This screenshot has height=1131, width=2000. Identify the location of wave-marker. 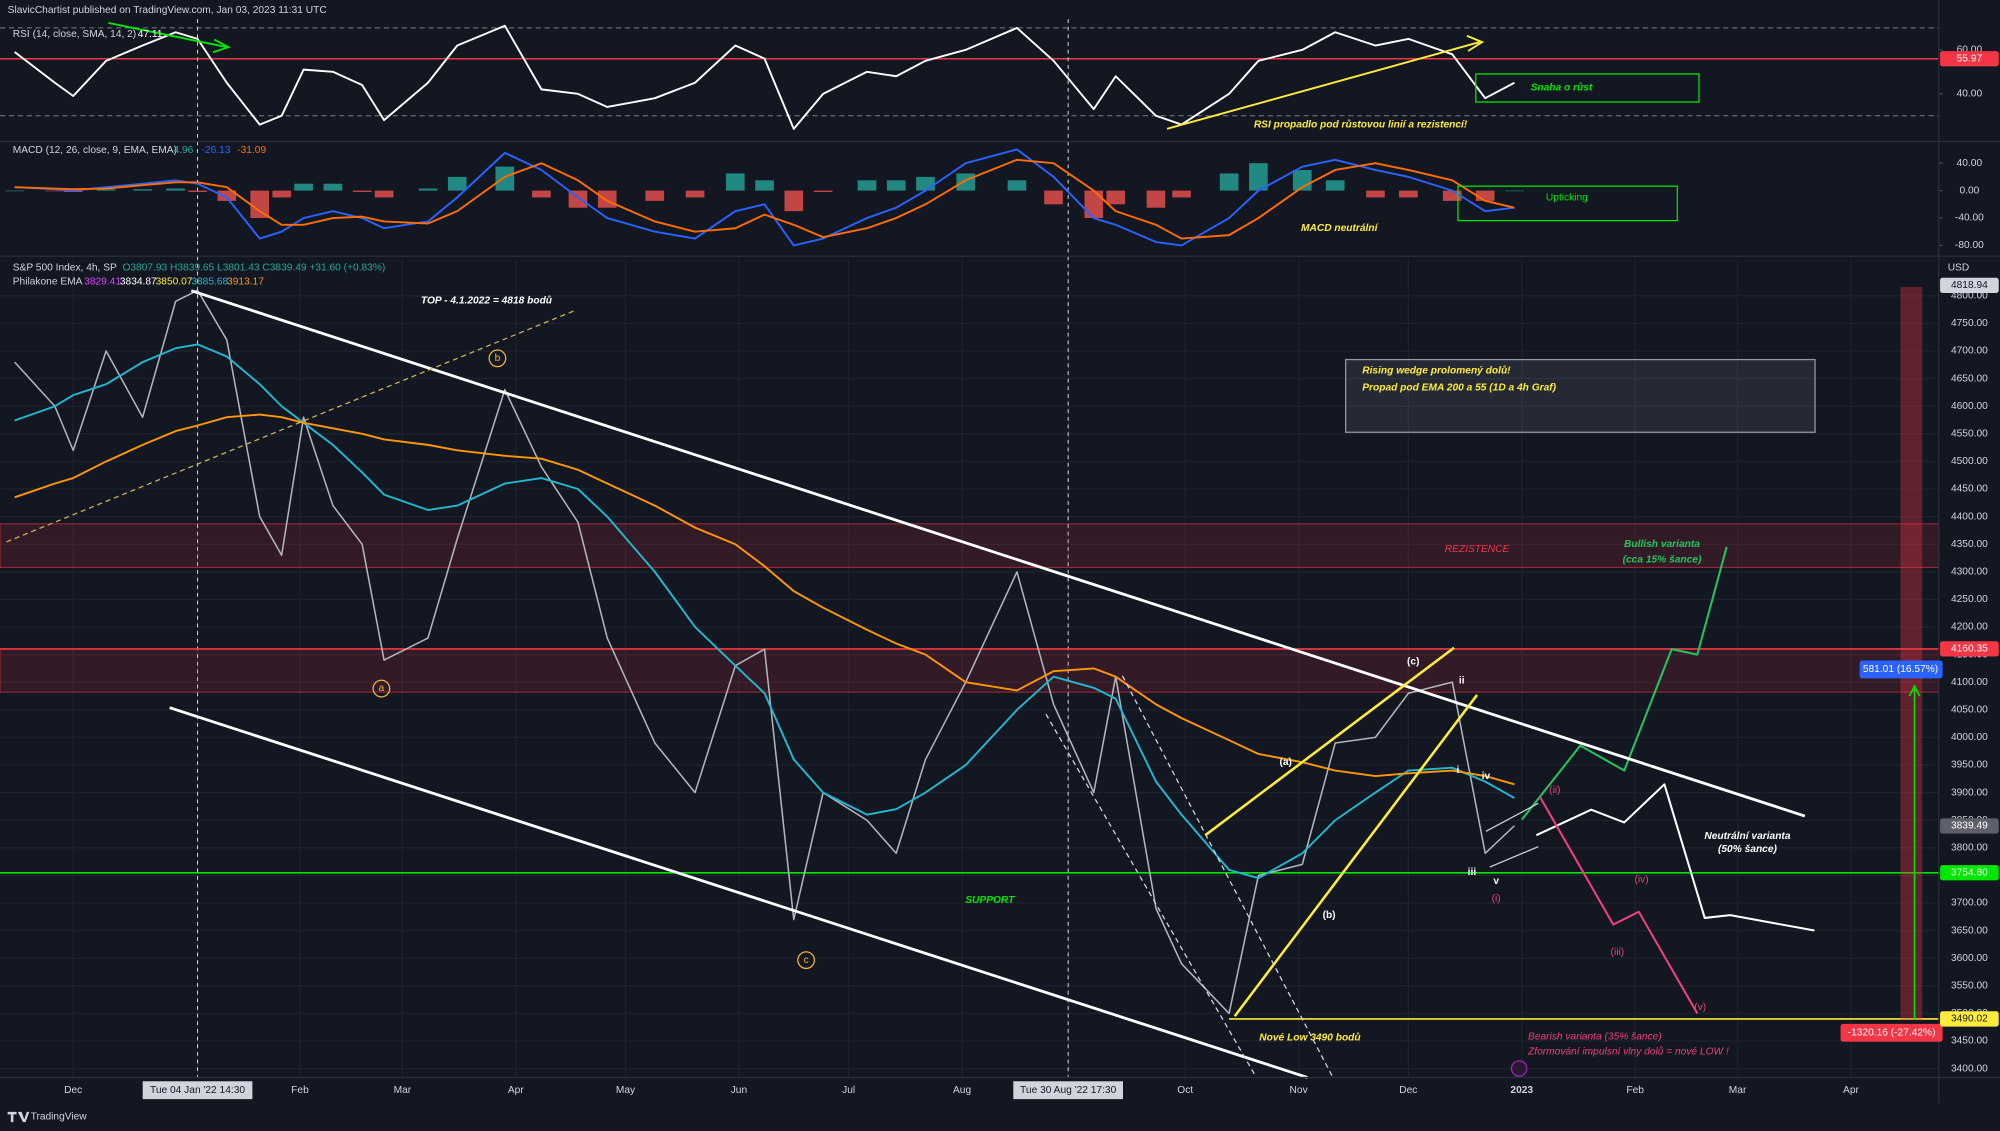
(806, 960).